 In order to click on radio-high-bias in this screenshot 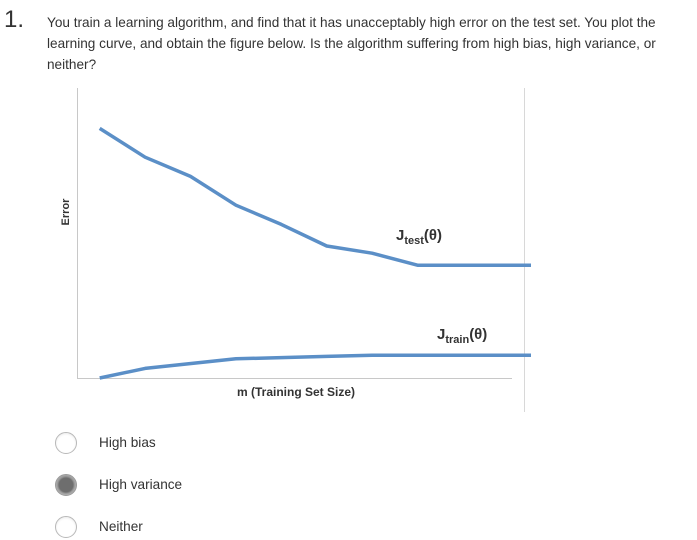, I will do `click(66, 443)`.